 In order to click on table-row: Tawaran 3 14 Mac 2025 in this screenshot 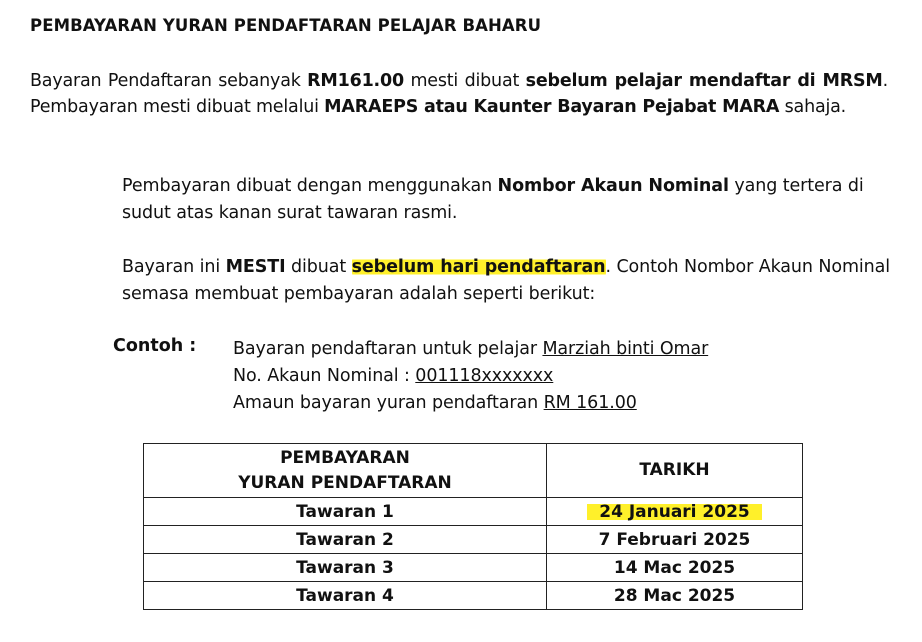, I will do `click(473, 567)`.